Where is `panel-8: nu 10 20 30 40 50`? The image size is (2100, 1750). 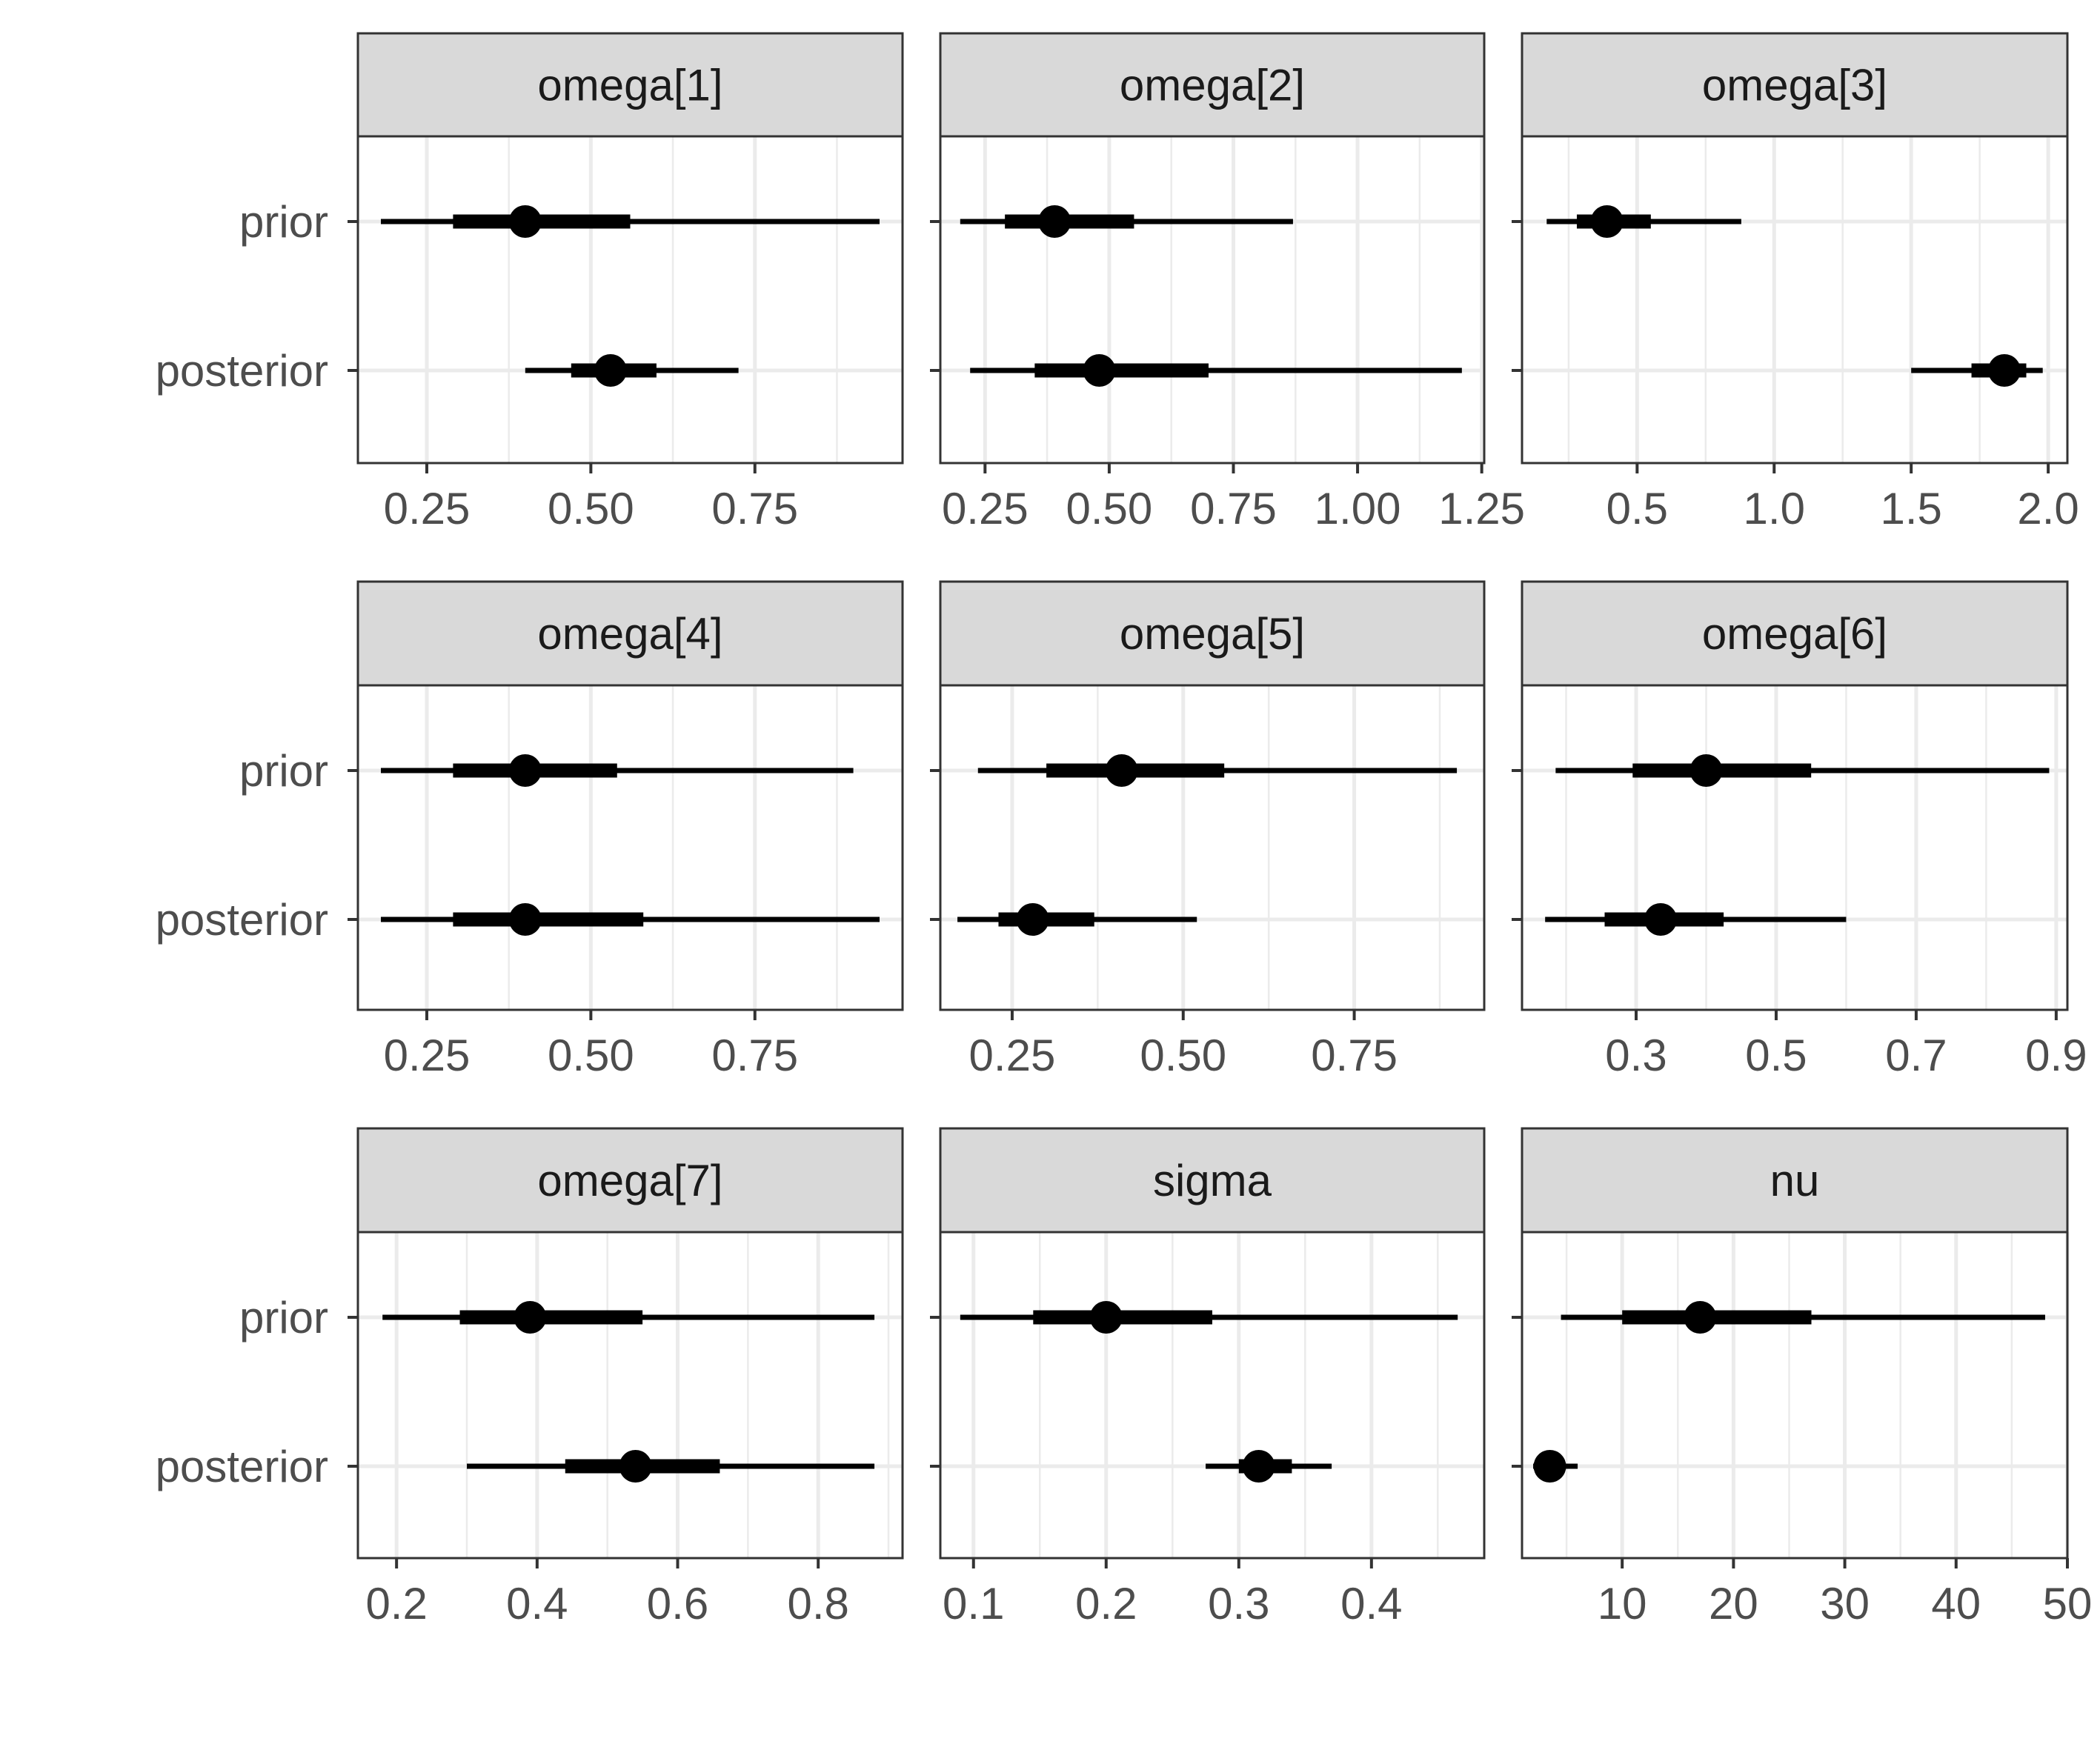
panel-8: nu 10 20 30 40 50 is located at coordinates (1803, 1377).